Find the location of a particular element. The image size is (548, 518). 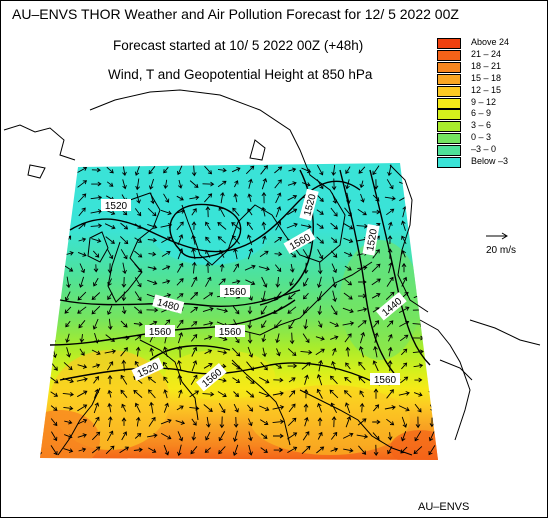

wind-scale-arrow is located at coordinates (497, 236).